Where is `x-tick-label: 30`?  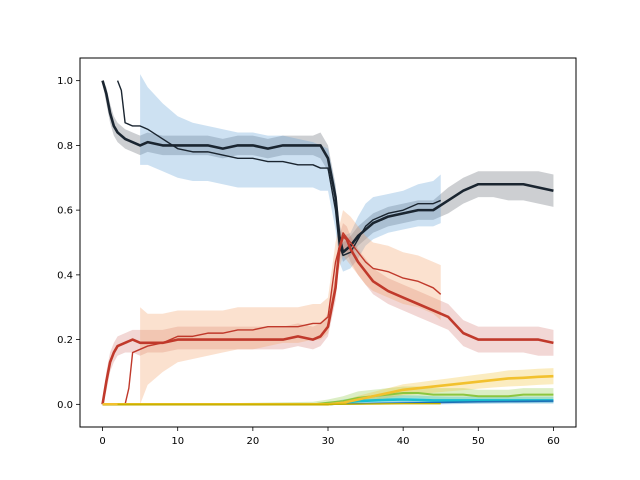 x-tick-label: 30 is located at coordinates (328, 441).